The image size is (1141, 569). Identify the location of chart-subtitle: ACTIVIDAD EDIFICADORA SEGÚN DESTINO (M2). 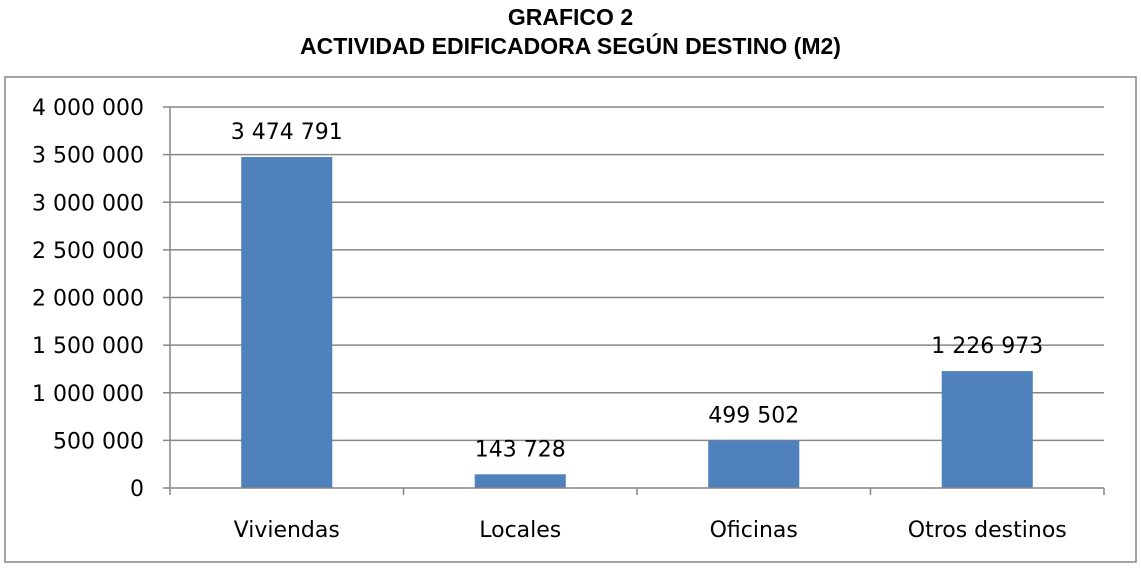
(570, 46).